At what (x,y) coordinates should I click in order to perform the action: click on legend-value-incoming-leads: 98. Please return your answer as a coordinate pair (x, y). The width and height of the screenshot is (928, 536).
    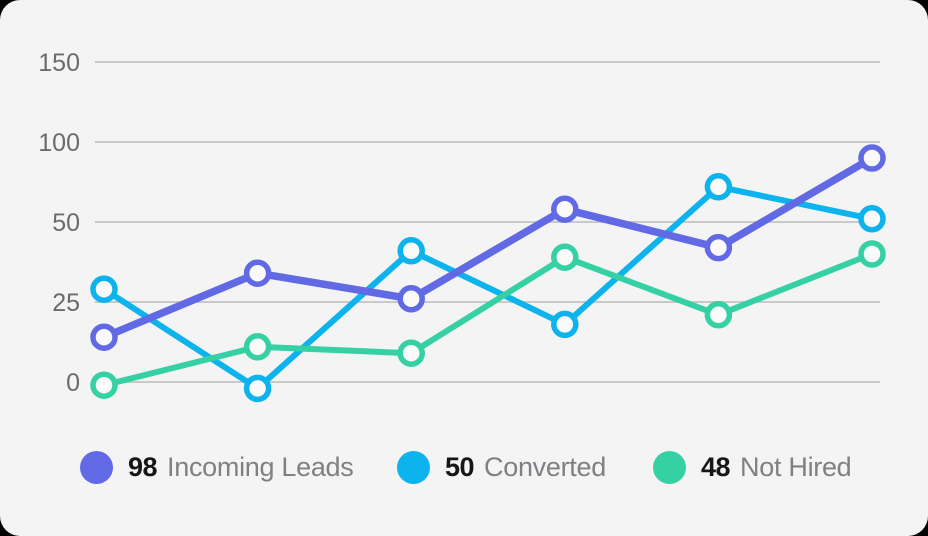
    Looking at the image, I should click on (143, 466).